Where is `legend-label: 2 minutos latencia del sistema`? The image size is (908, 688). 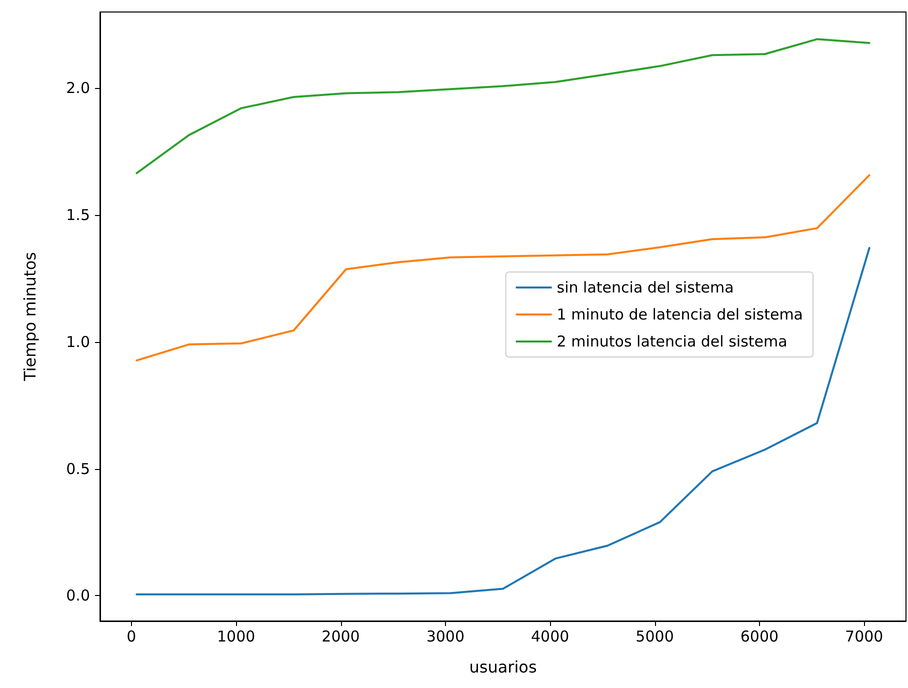 legend-label: 2 minutos latencia del sistema is located at coordinates (672, 341).